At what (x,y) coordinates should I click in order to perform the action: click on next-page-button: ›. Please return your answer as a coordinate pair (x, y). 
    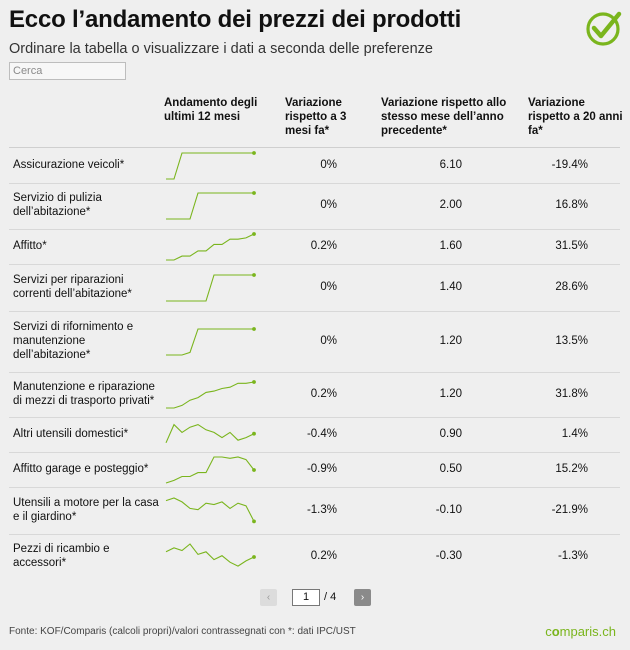
    Looking at the image, I should click on (362, 597).